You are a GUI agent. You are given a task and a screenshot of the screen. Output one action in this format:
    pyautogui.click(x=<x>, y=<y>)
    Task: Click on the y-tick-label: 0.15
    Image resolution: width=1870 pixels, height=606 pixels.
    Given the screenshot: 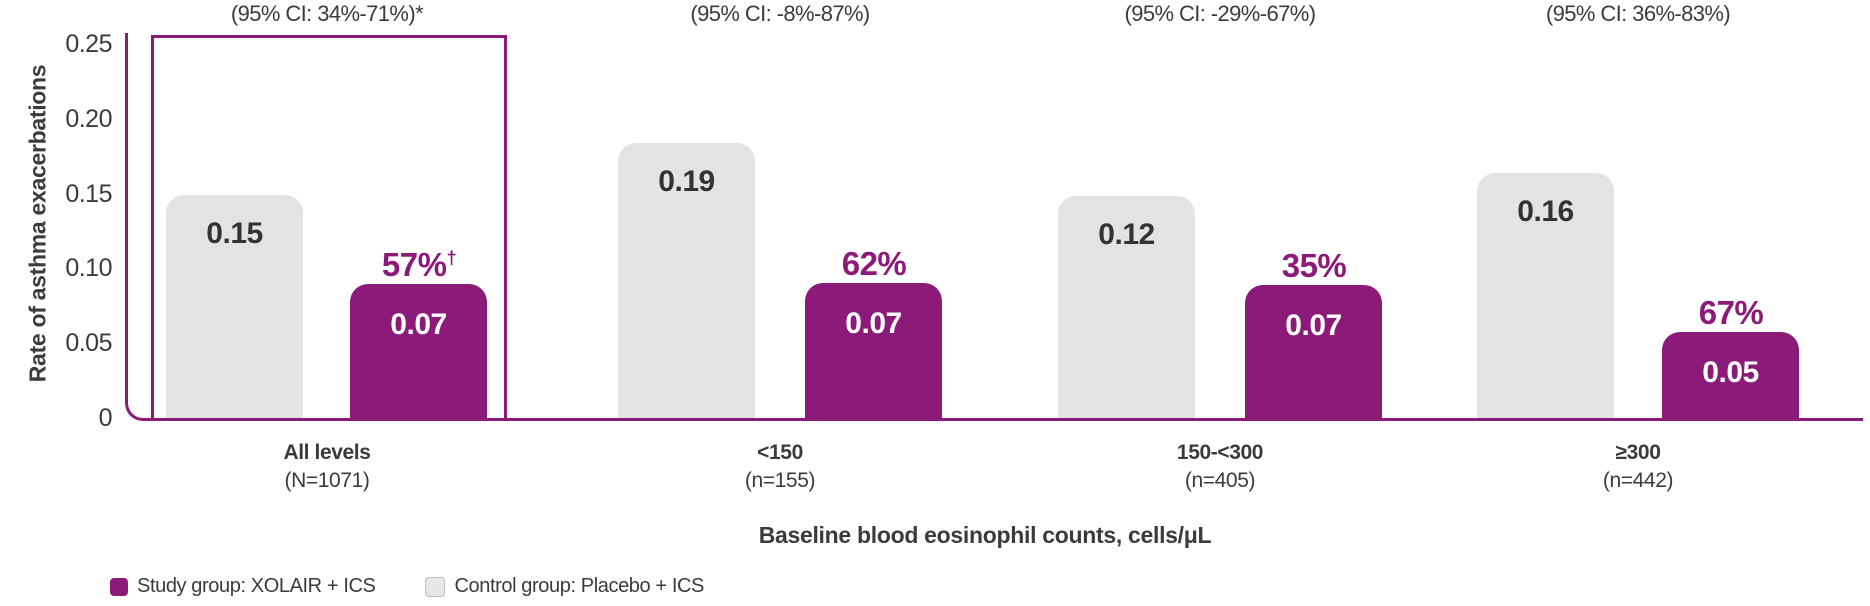 What is the action you would take?
    pyautogui.click(x=88, y=194)
    